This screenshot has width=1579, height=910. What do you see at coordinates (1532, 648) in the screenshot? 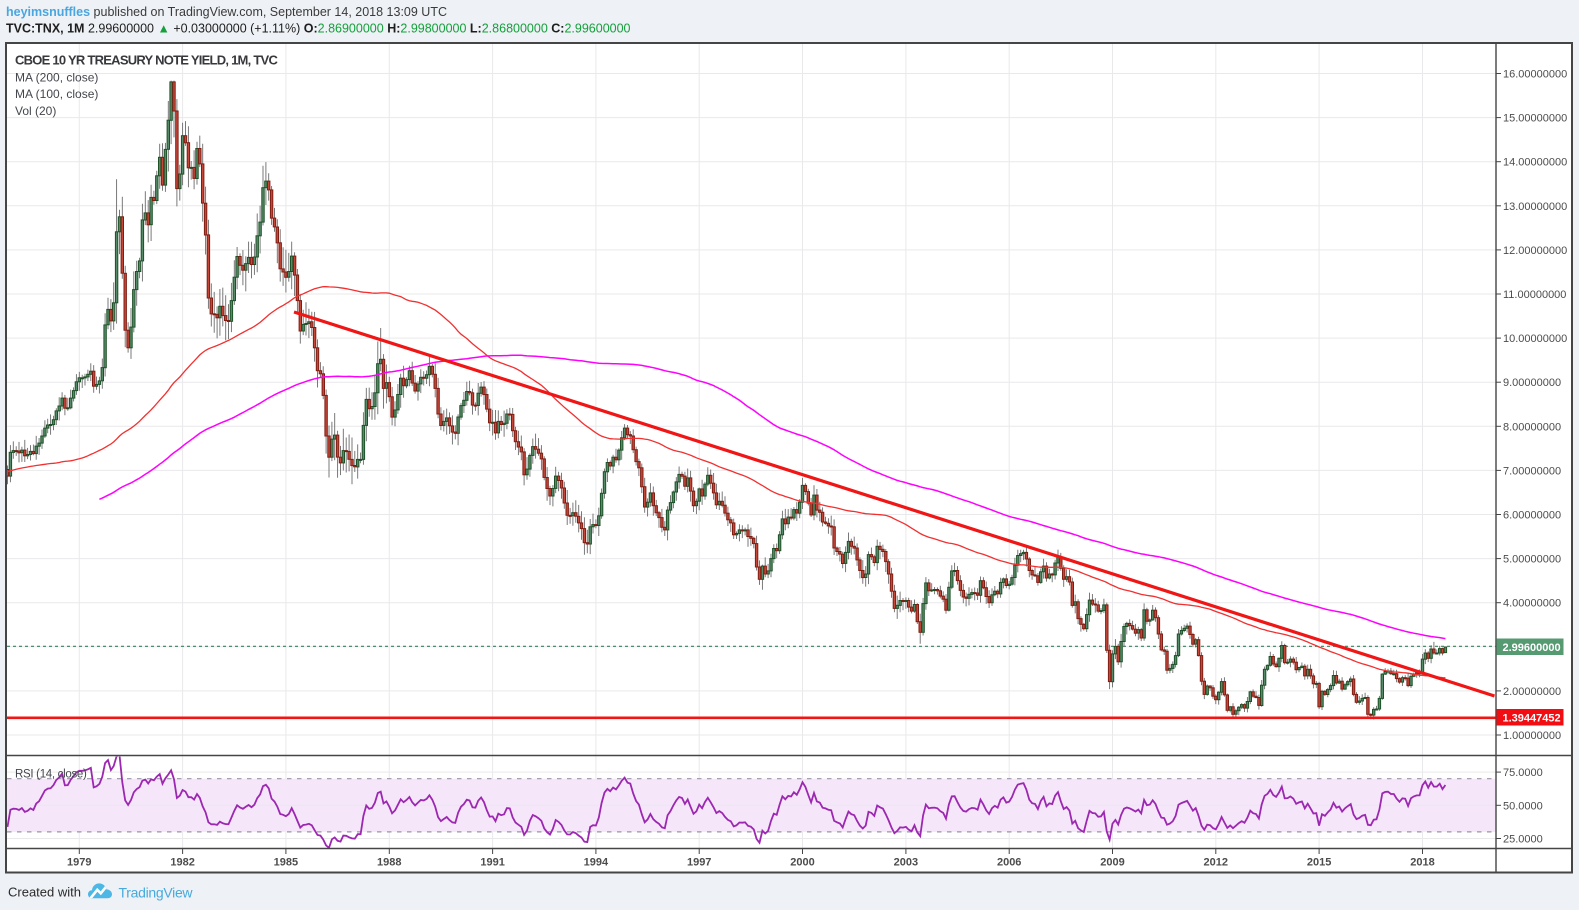
I see `svg-text: 2.99600000` at bounding box center [1532, 648].